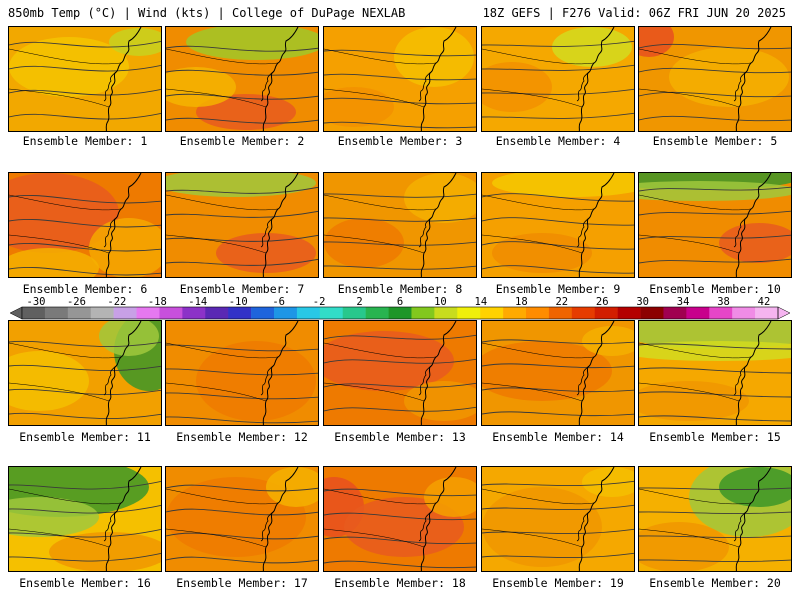 Image resolution: width=800 pixels, height=600 pixels. Describe the element at coordinates (400, 141) in the screenshot. I see `ensemble-member-label: Ensemble Member: 3` at that location.